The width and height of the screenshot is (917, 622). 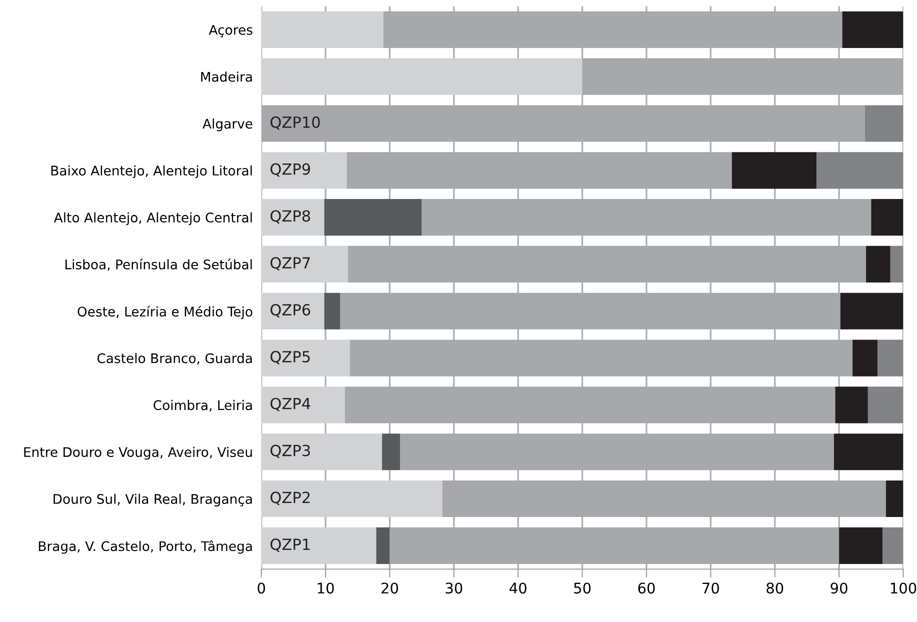 I want to click on y-tick-label: Algarve, so click(x=227, y=125).